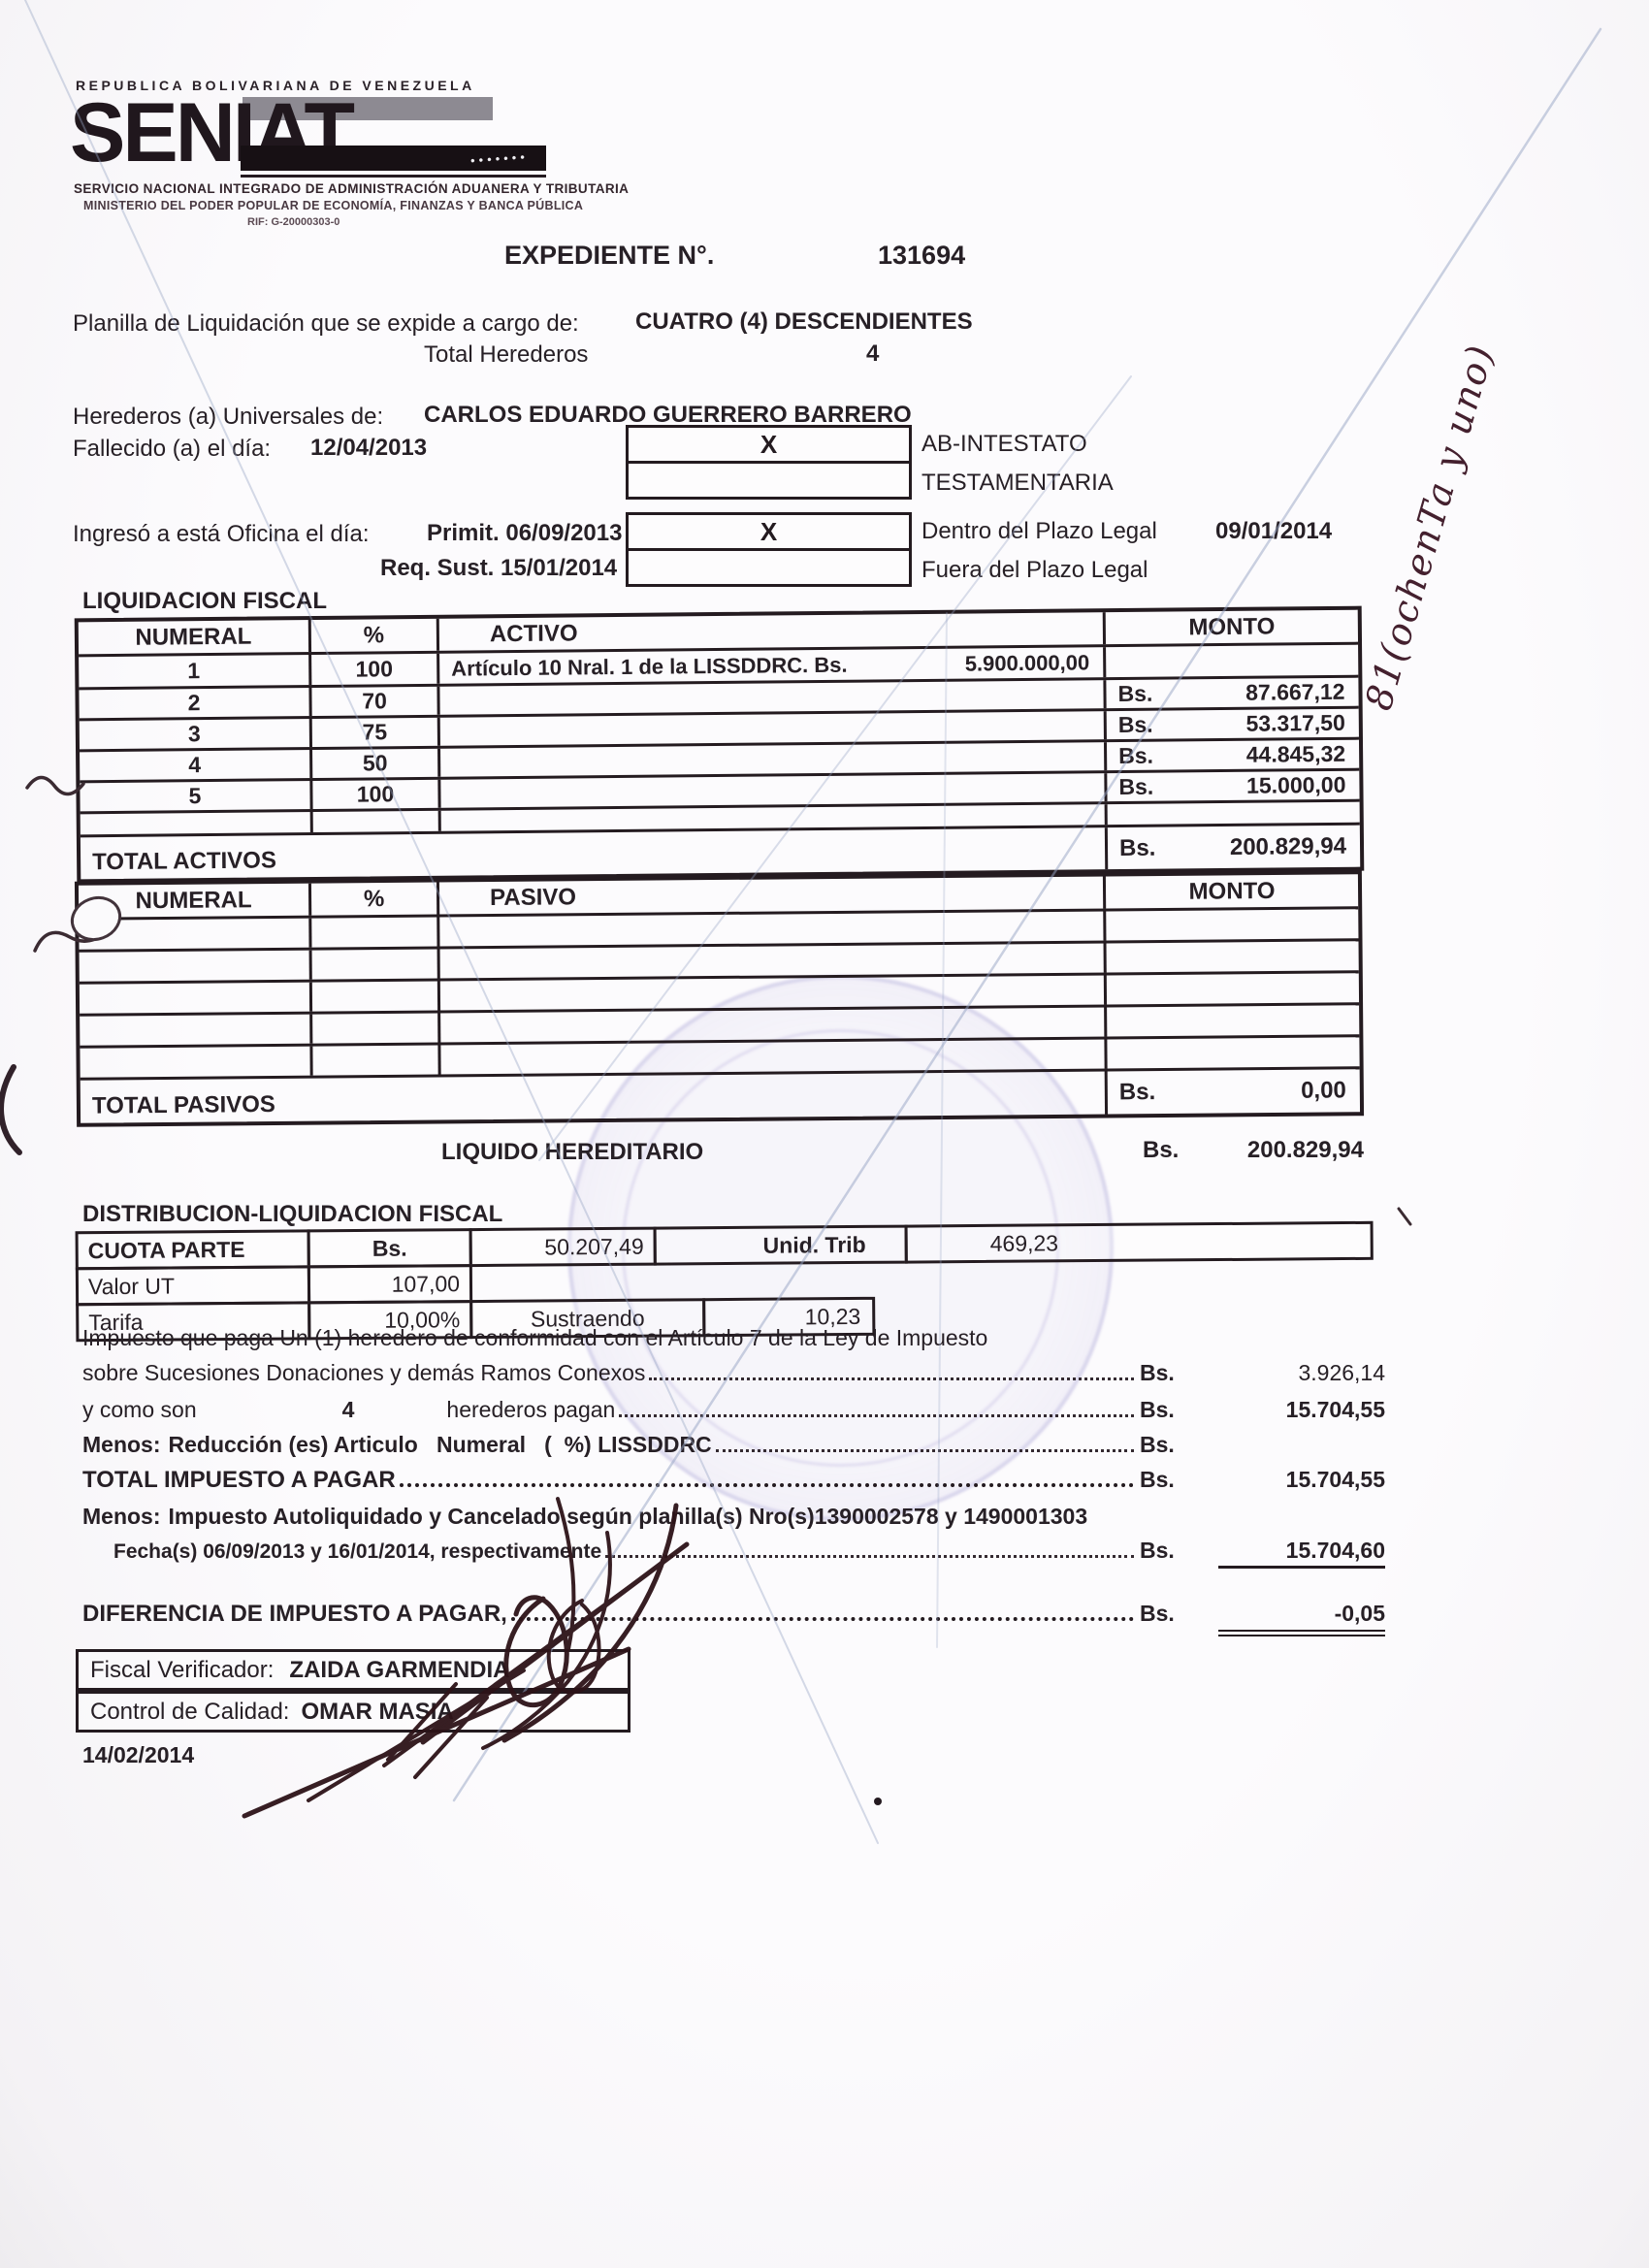 This screenshot has width=1649, height=2268. What do you see at coordinates (375, 899) in the screenshot?
I see `col-pct: %` at bounding box center [375, 899].